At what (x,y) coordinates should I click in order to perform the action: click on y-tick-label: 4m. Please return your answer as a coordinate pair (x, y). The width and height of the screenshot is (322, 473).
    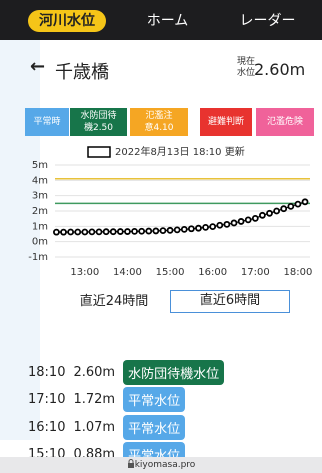
    Looking at the image, I should click on (40, 180).